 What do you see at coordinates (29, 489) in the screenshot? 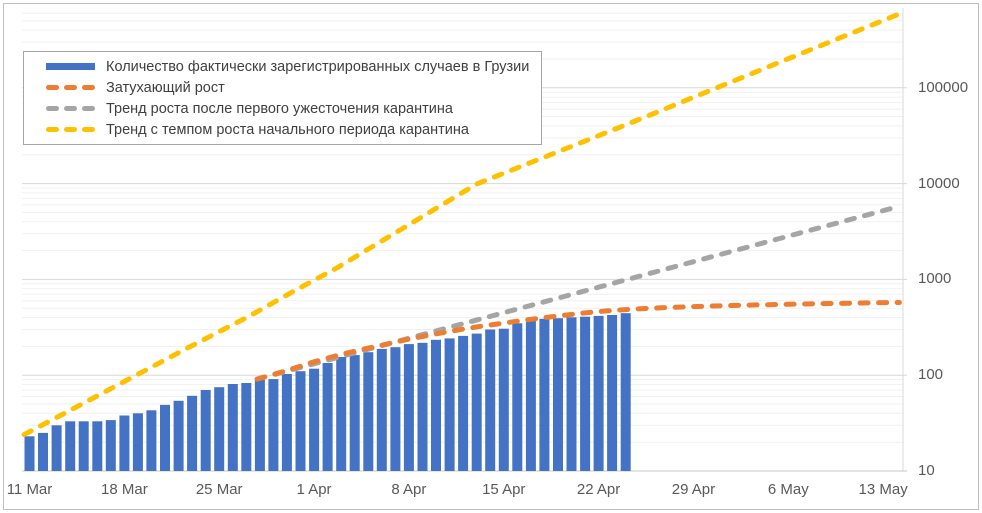
I see `x-tick-label: 11 Mar` at bounding box center [29, 489].